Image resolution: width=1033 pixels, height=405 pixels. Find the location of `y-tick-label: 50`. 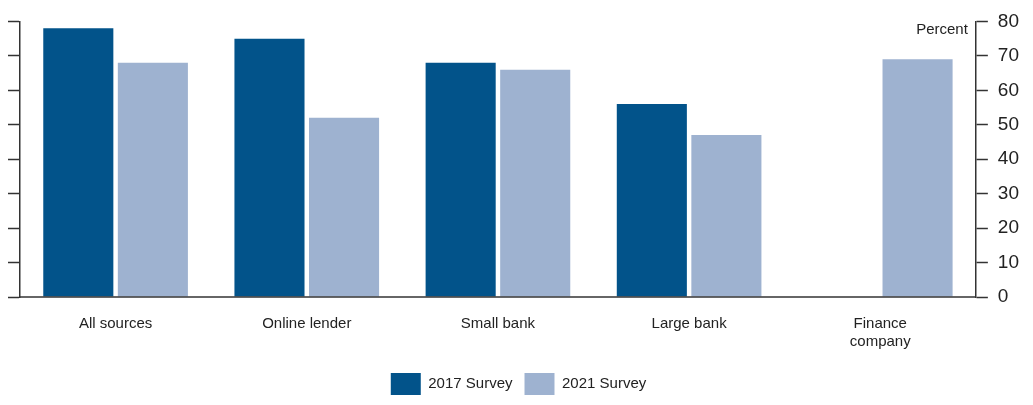

y-tick-label: 50 is located at coordinates (1008, 123).